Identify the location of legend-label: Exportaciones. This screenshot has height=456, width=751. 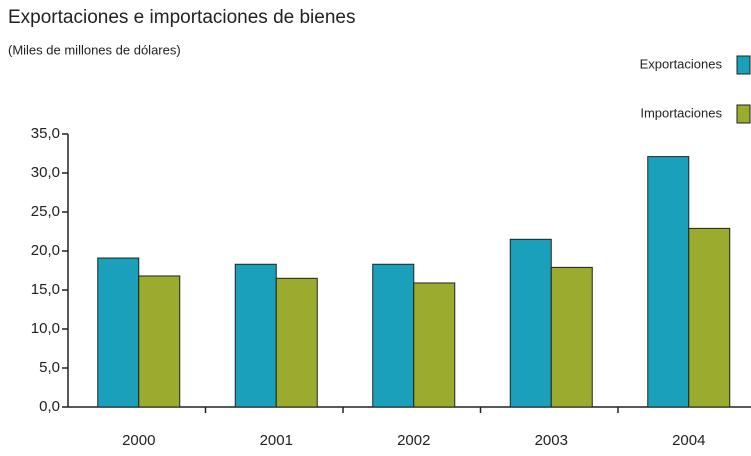
(681, 63).